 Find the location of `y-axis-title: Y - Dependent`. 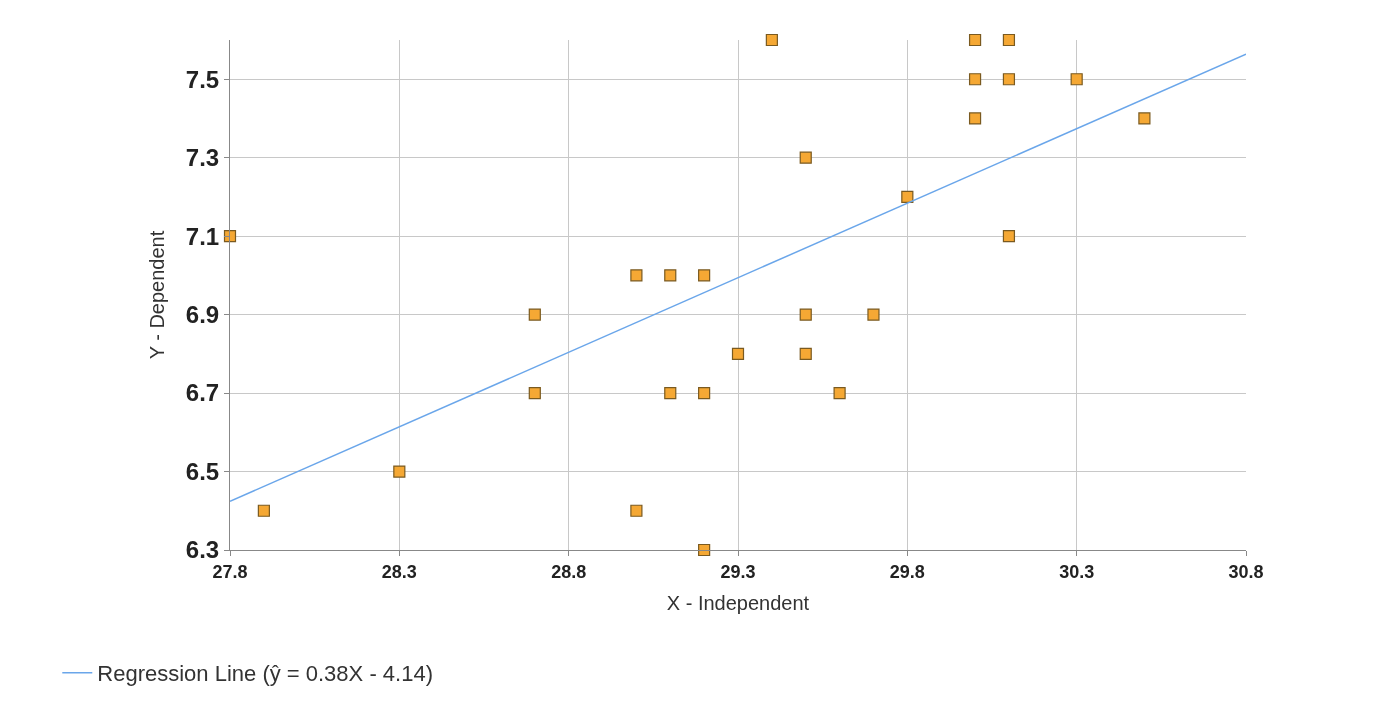

y-axis-title: Y - Dependent is located at coordinates (157, 295).